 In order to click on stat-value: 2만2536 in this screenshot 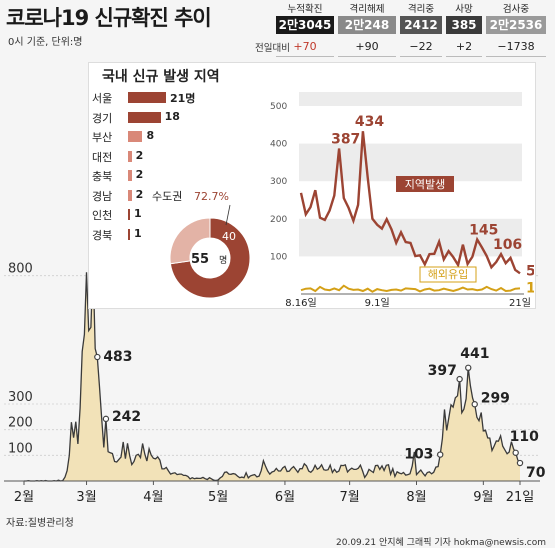, I will do `click(516, 25)`.